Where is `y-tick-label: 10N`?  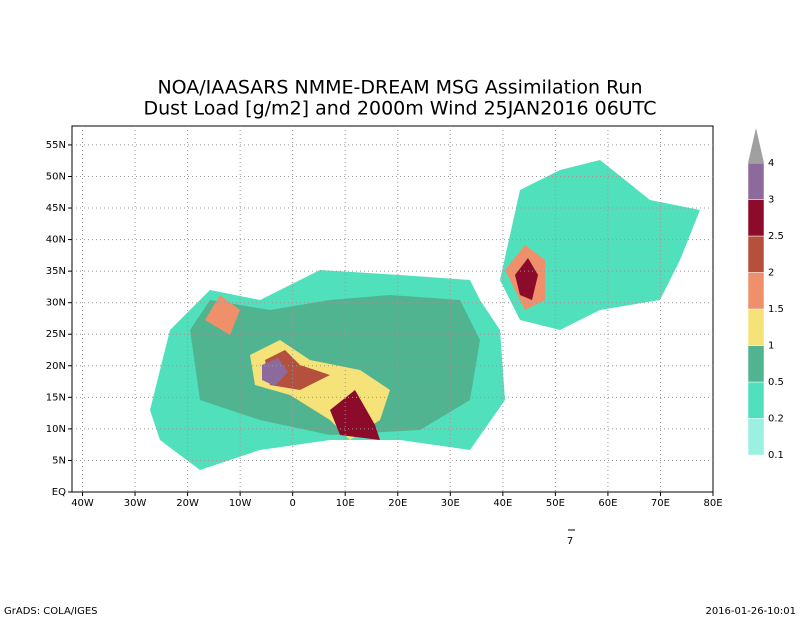
y-tick-label: 10N is located at coordinates (56, 429).